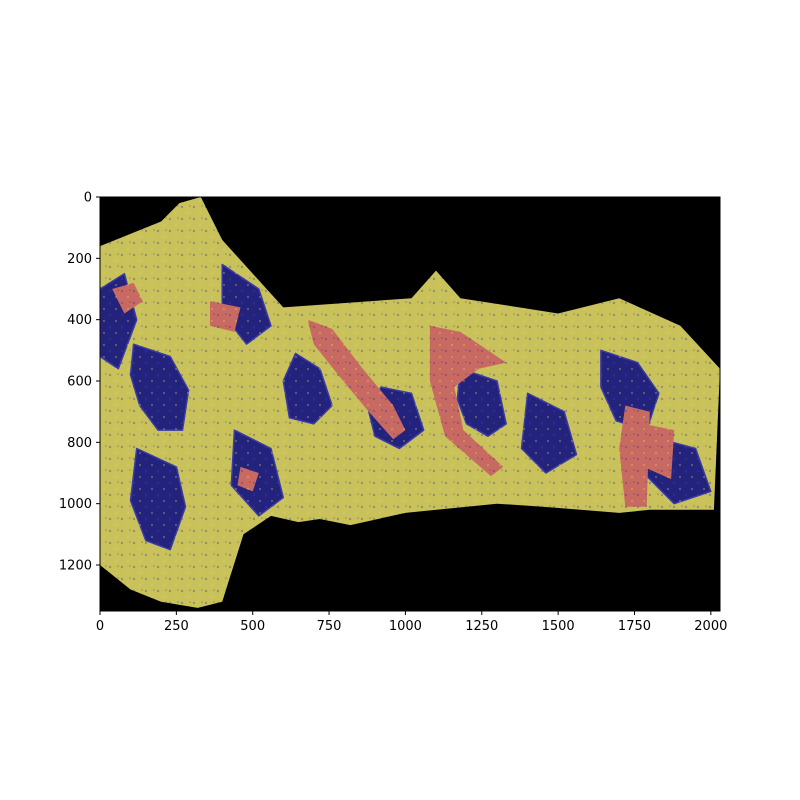 The image size is (800, 800). I want to click on x-tick-label: 1750, so click(634, 626).